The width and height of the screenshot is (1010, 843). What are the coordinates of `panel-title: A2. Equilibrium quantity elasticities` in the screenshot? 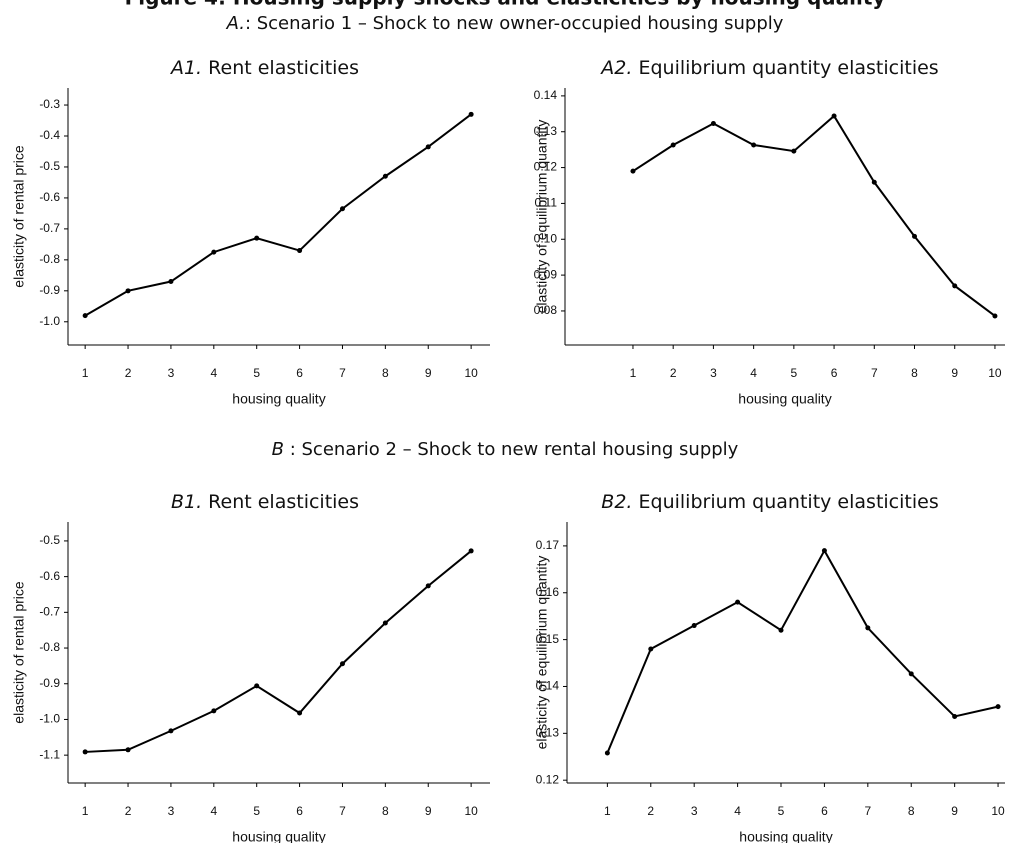 It's located at (768, 68).